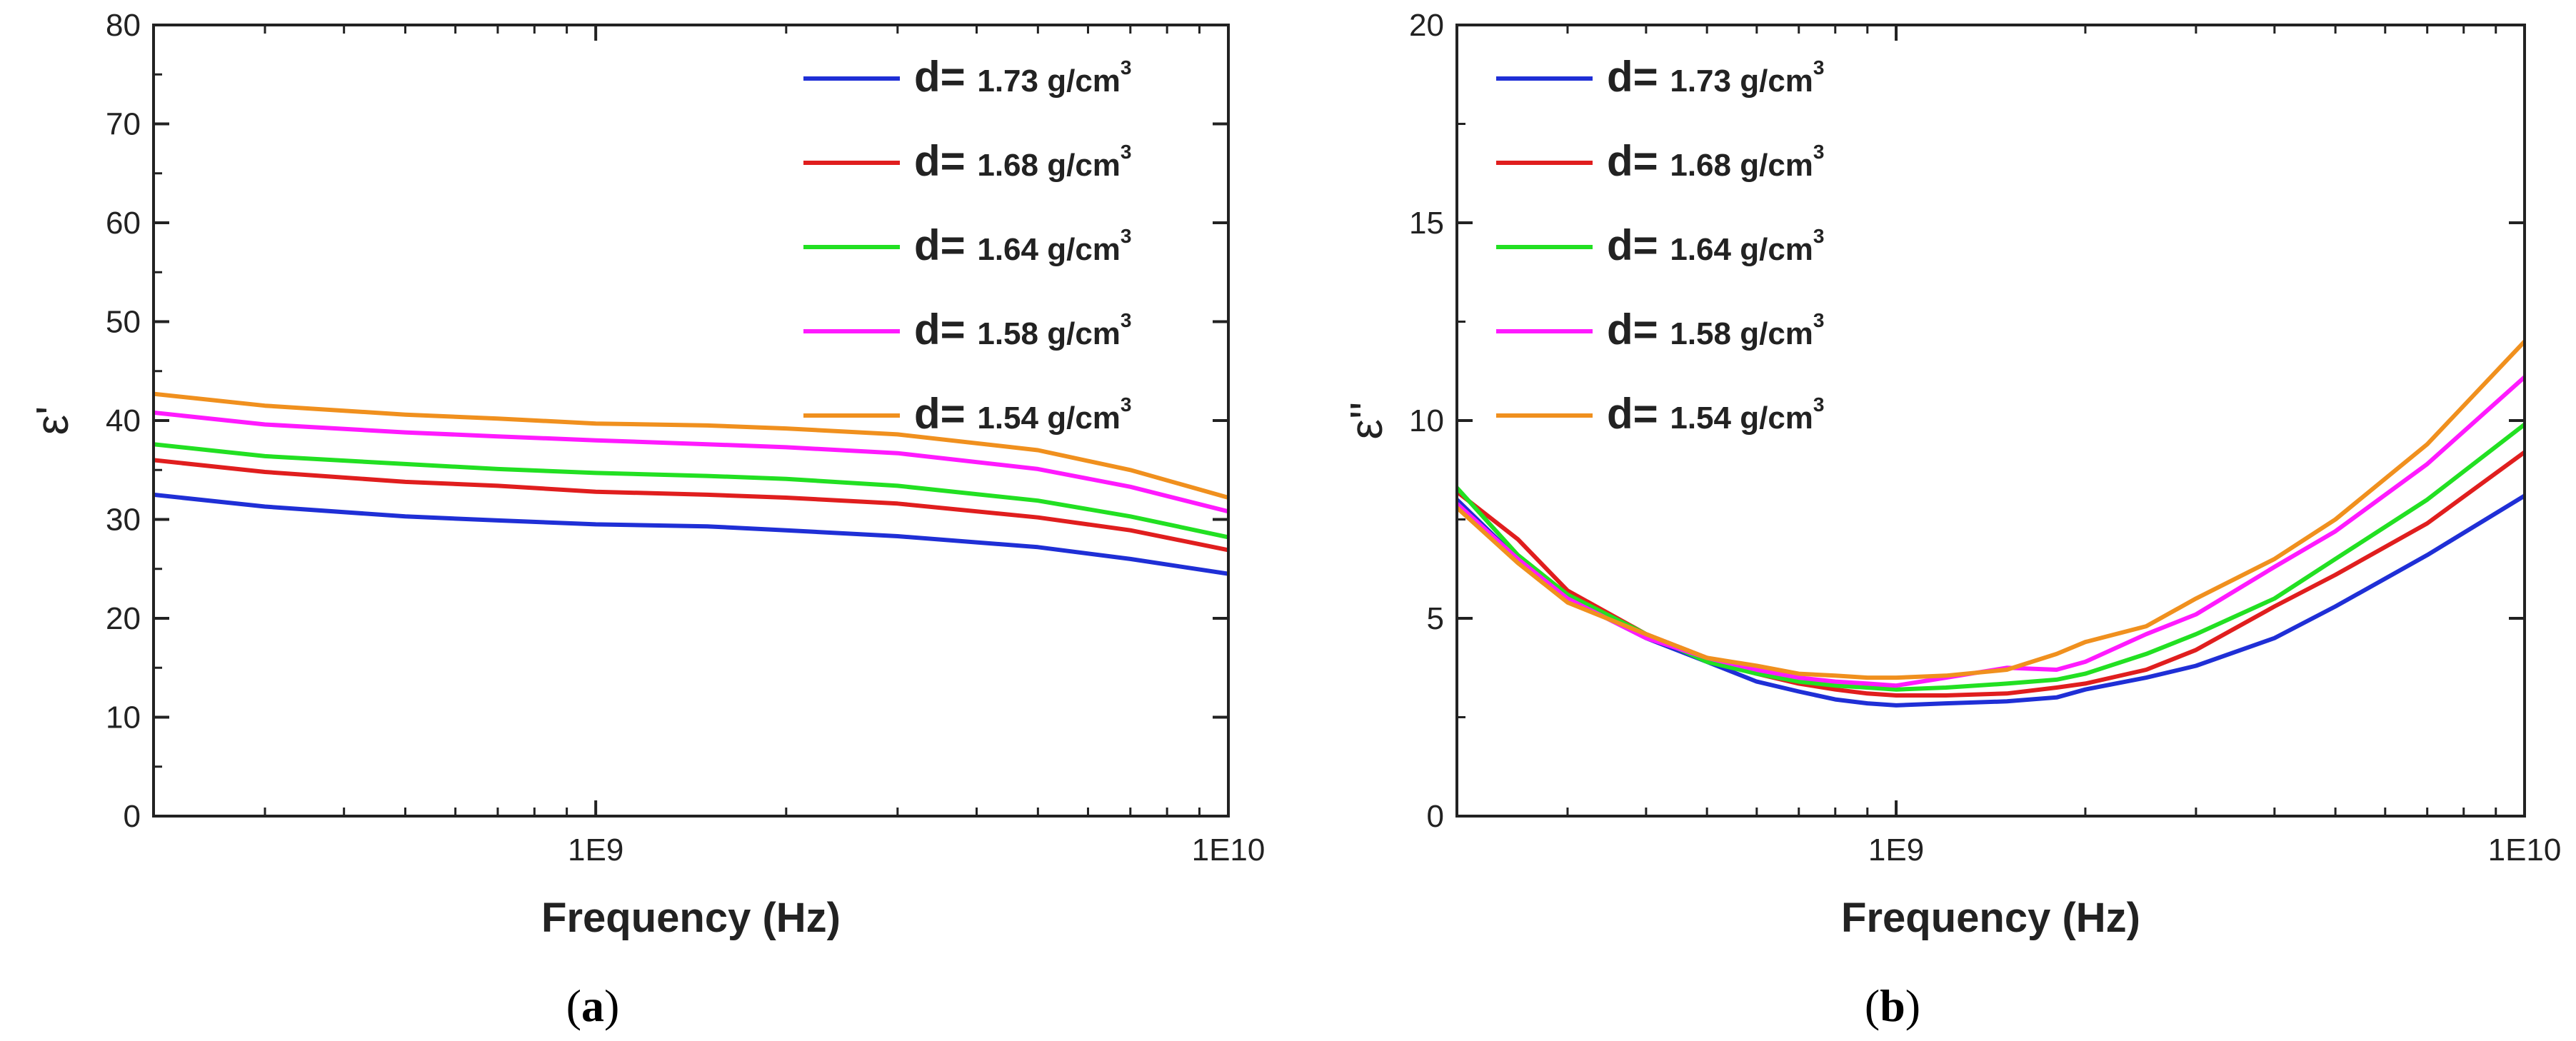 The width and height of the screenshot is (2576, 1041). Describe the element at coordinates (1023, 329) in the screenshot. I see `legend-label-a-3: d= 1.58 g/cm3` at that location.